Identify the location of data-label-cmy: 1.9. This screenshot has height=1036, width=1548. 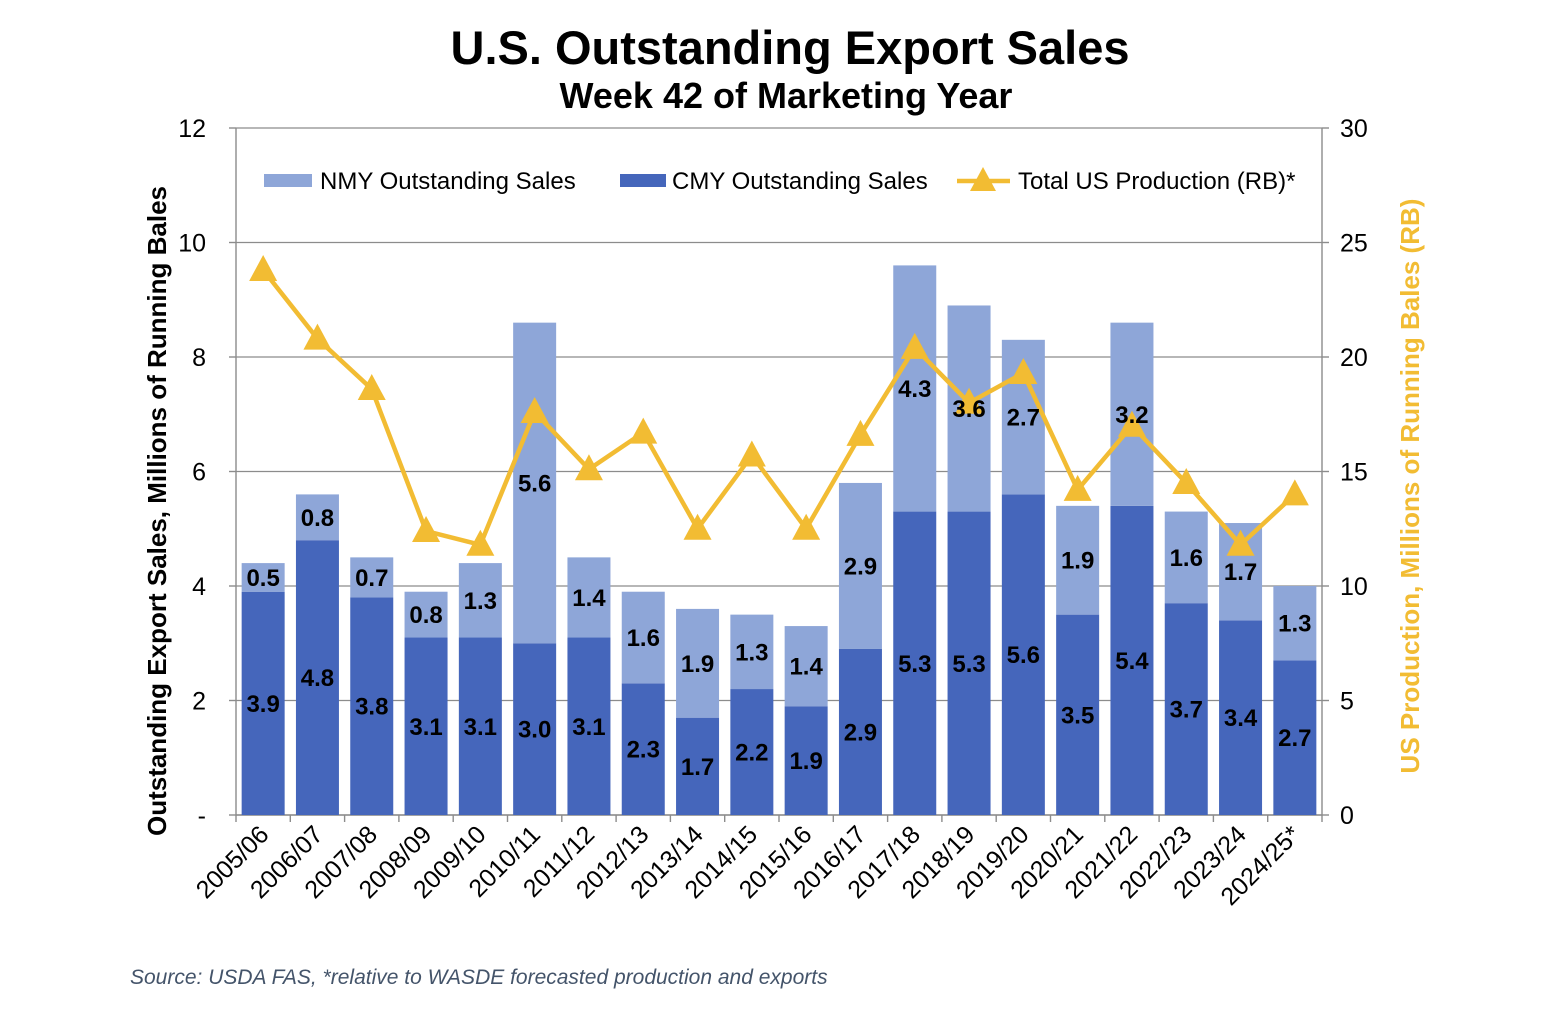
(805, 761).